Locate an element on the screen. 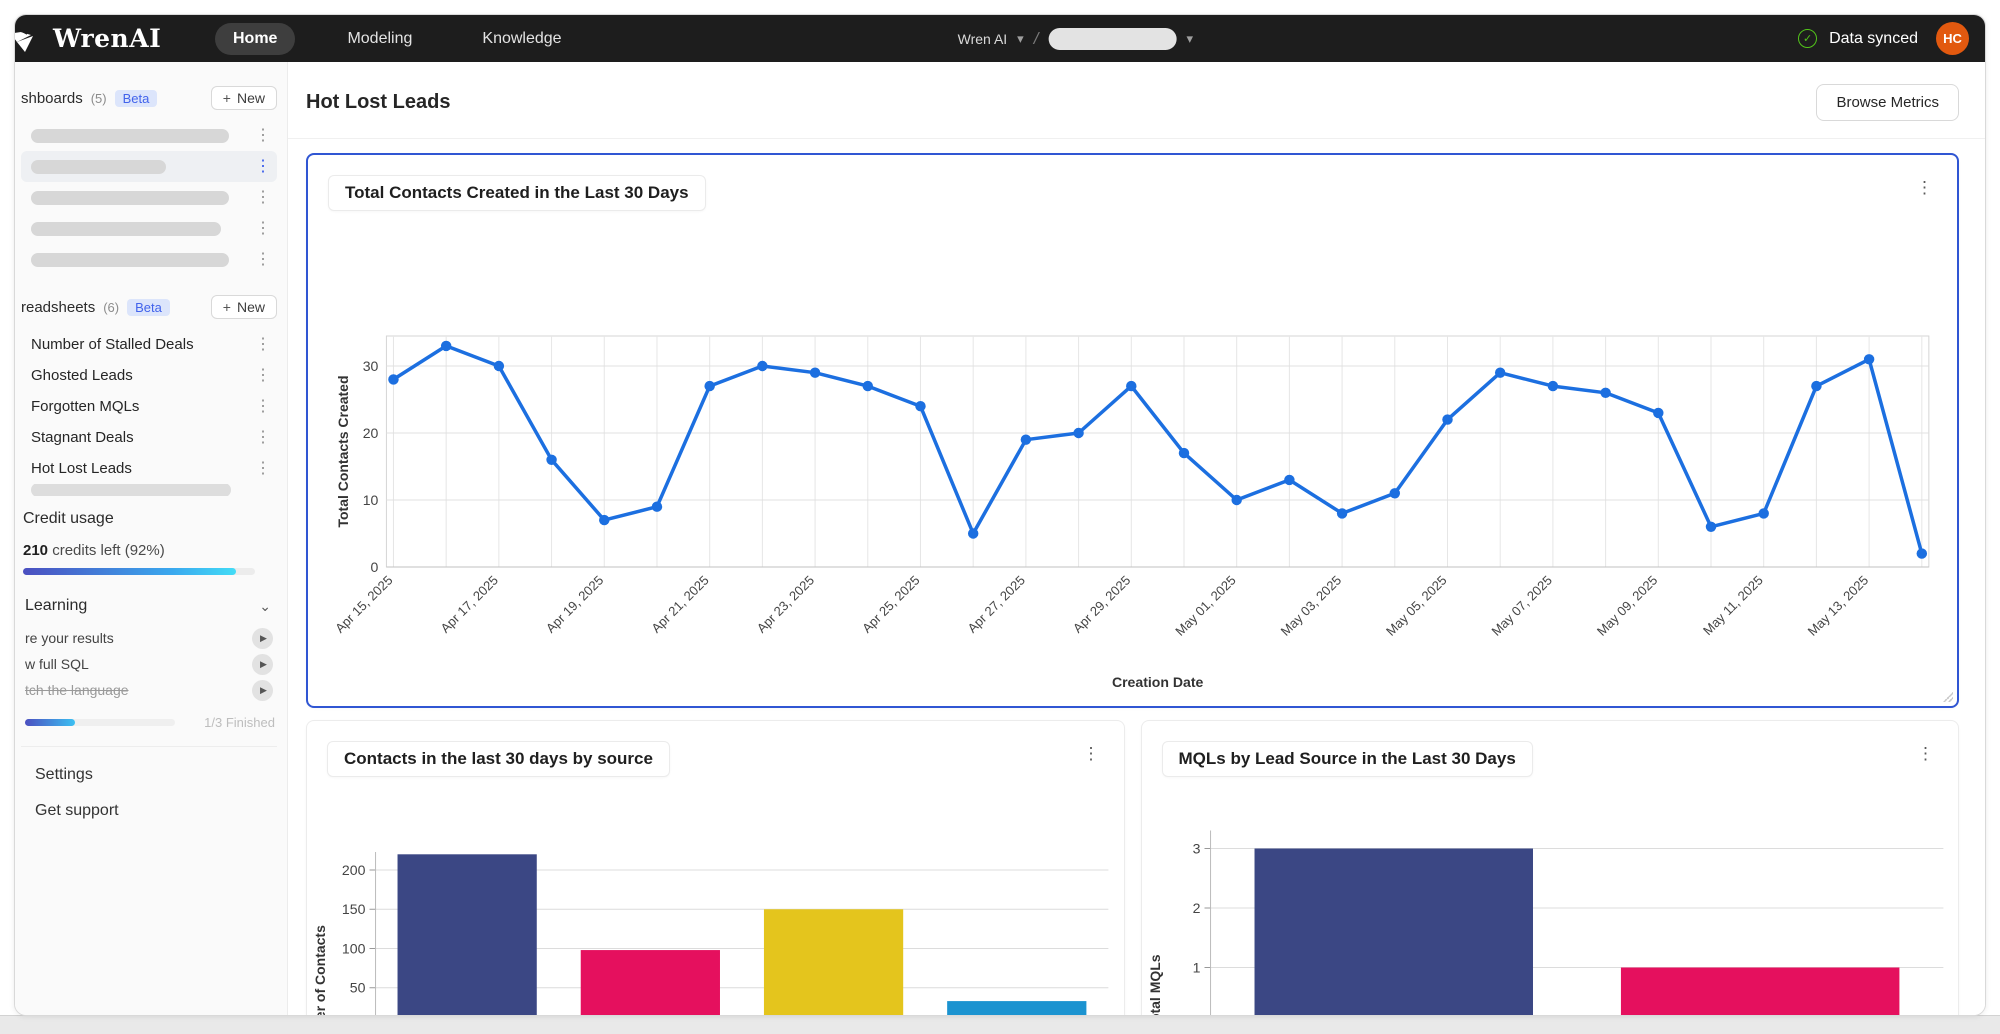 The height and width of the screenshot is (1034, 2000). new-dashboard-button: + New is located at coordinates (243, 98).